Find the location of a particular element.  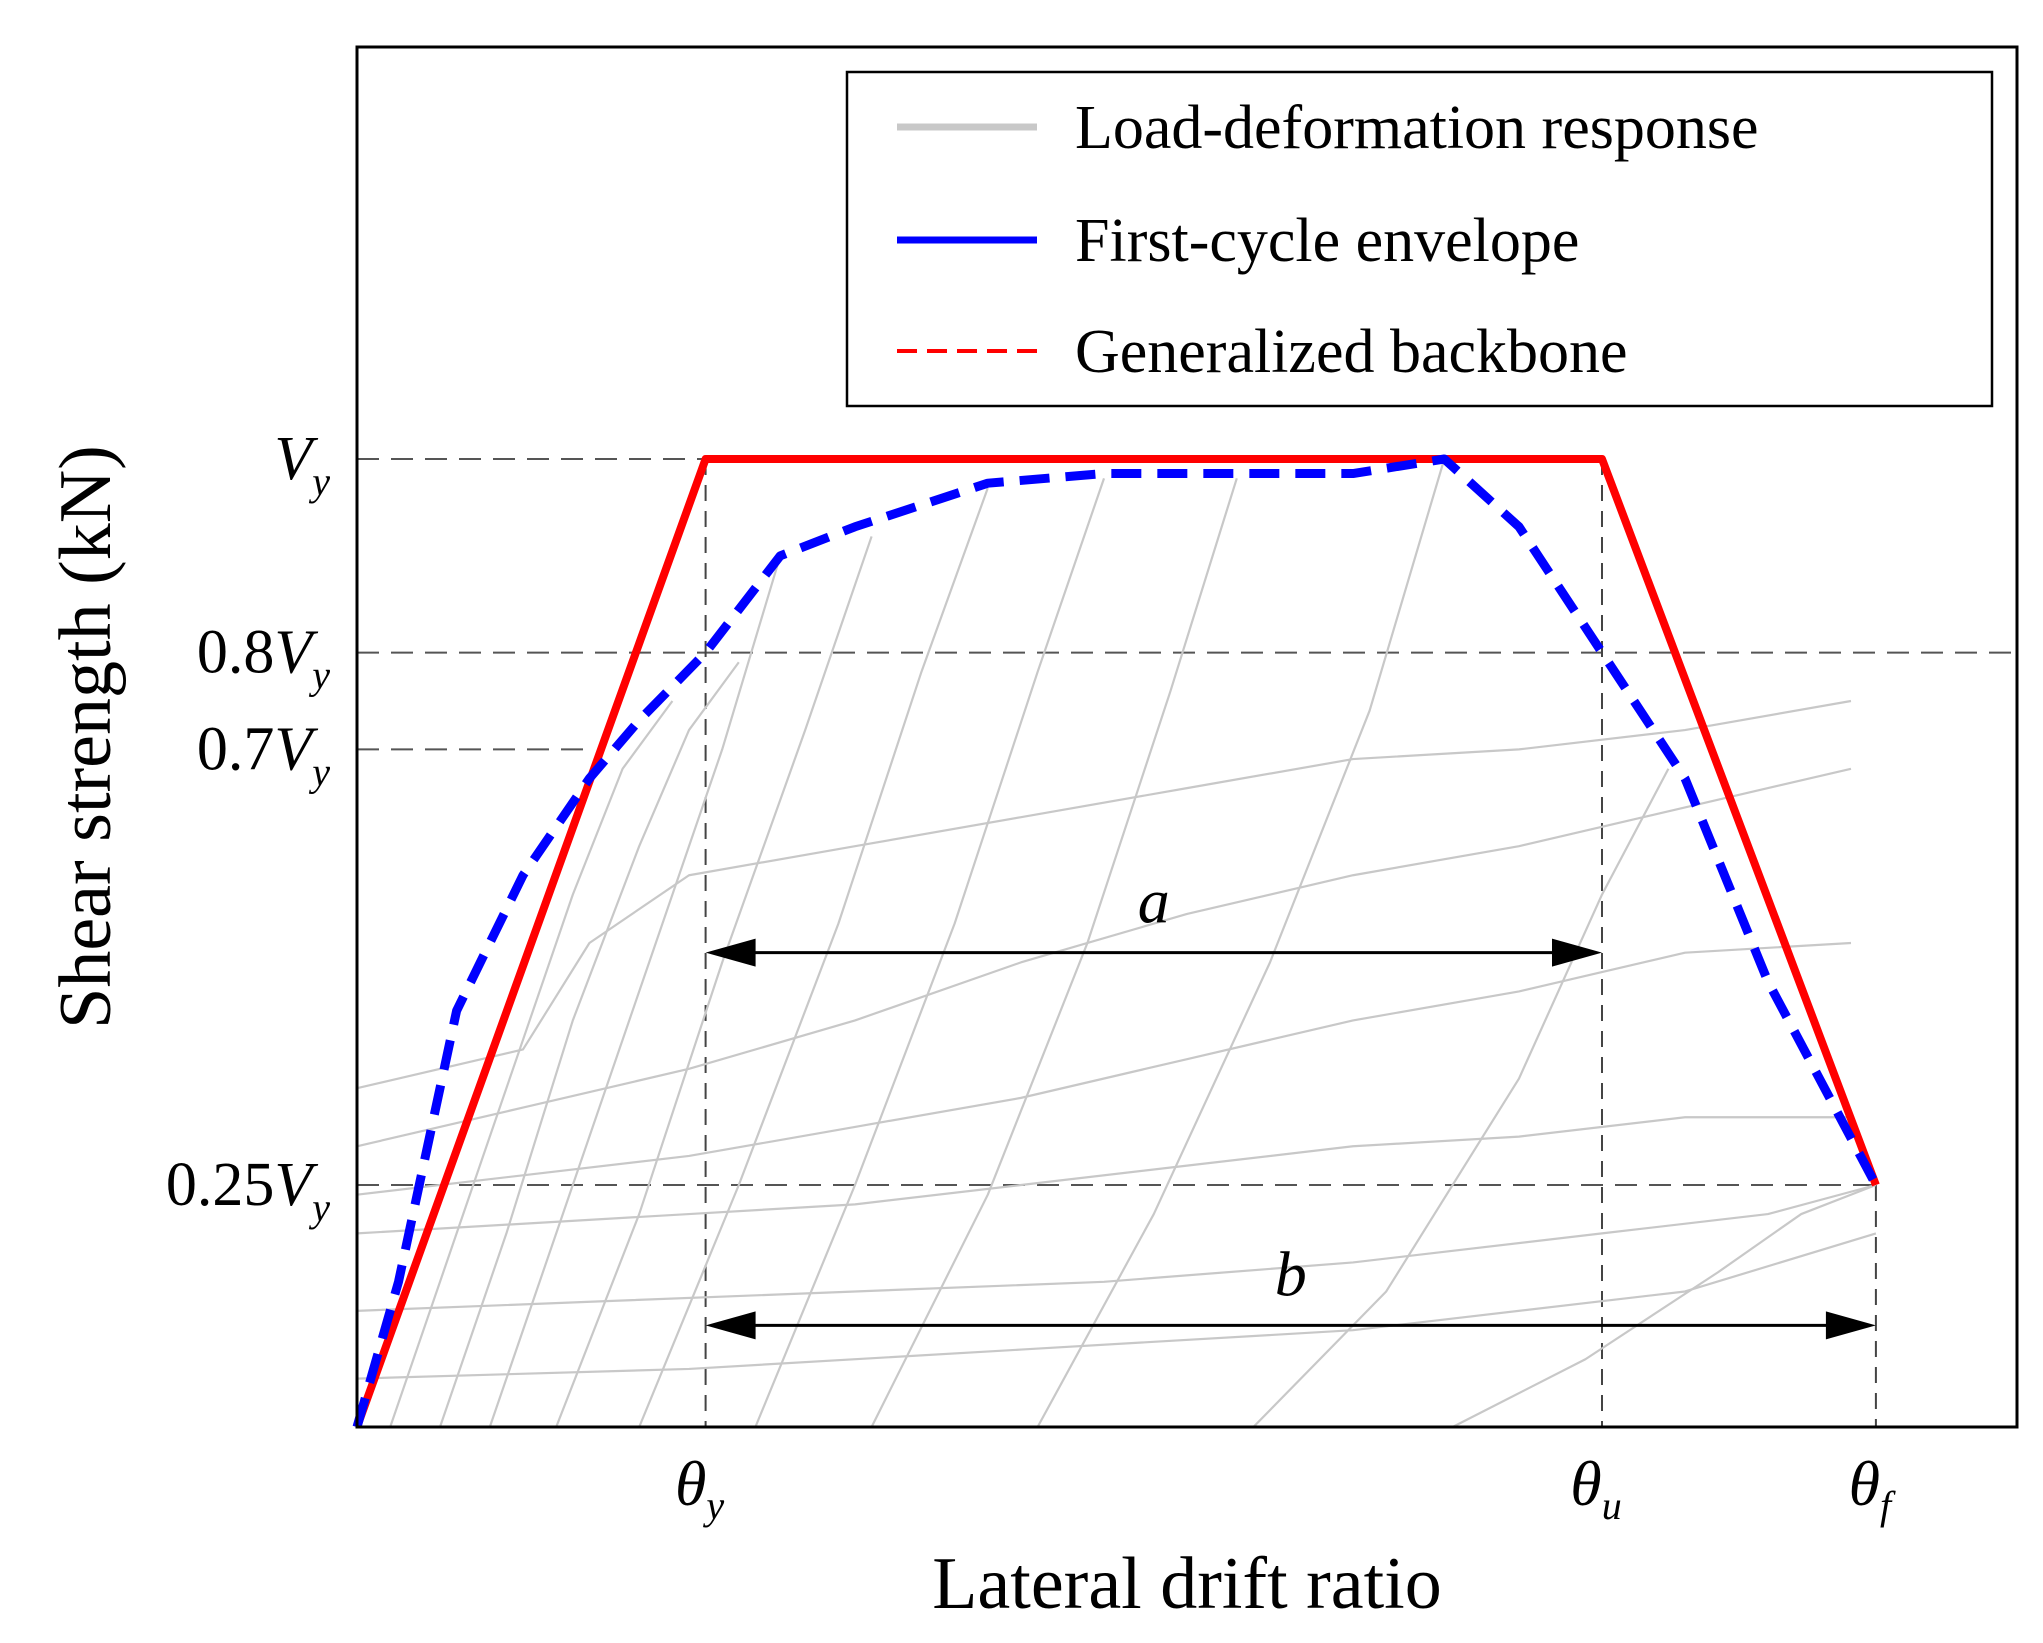

x-tick-labels: θy θu θf is located at coordinates (1285, 1488).